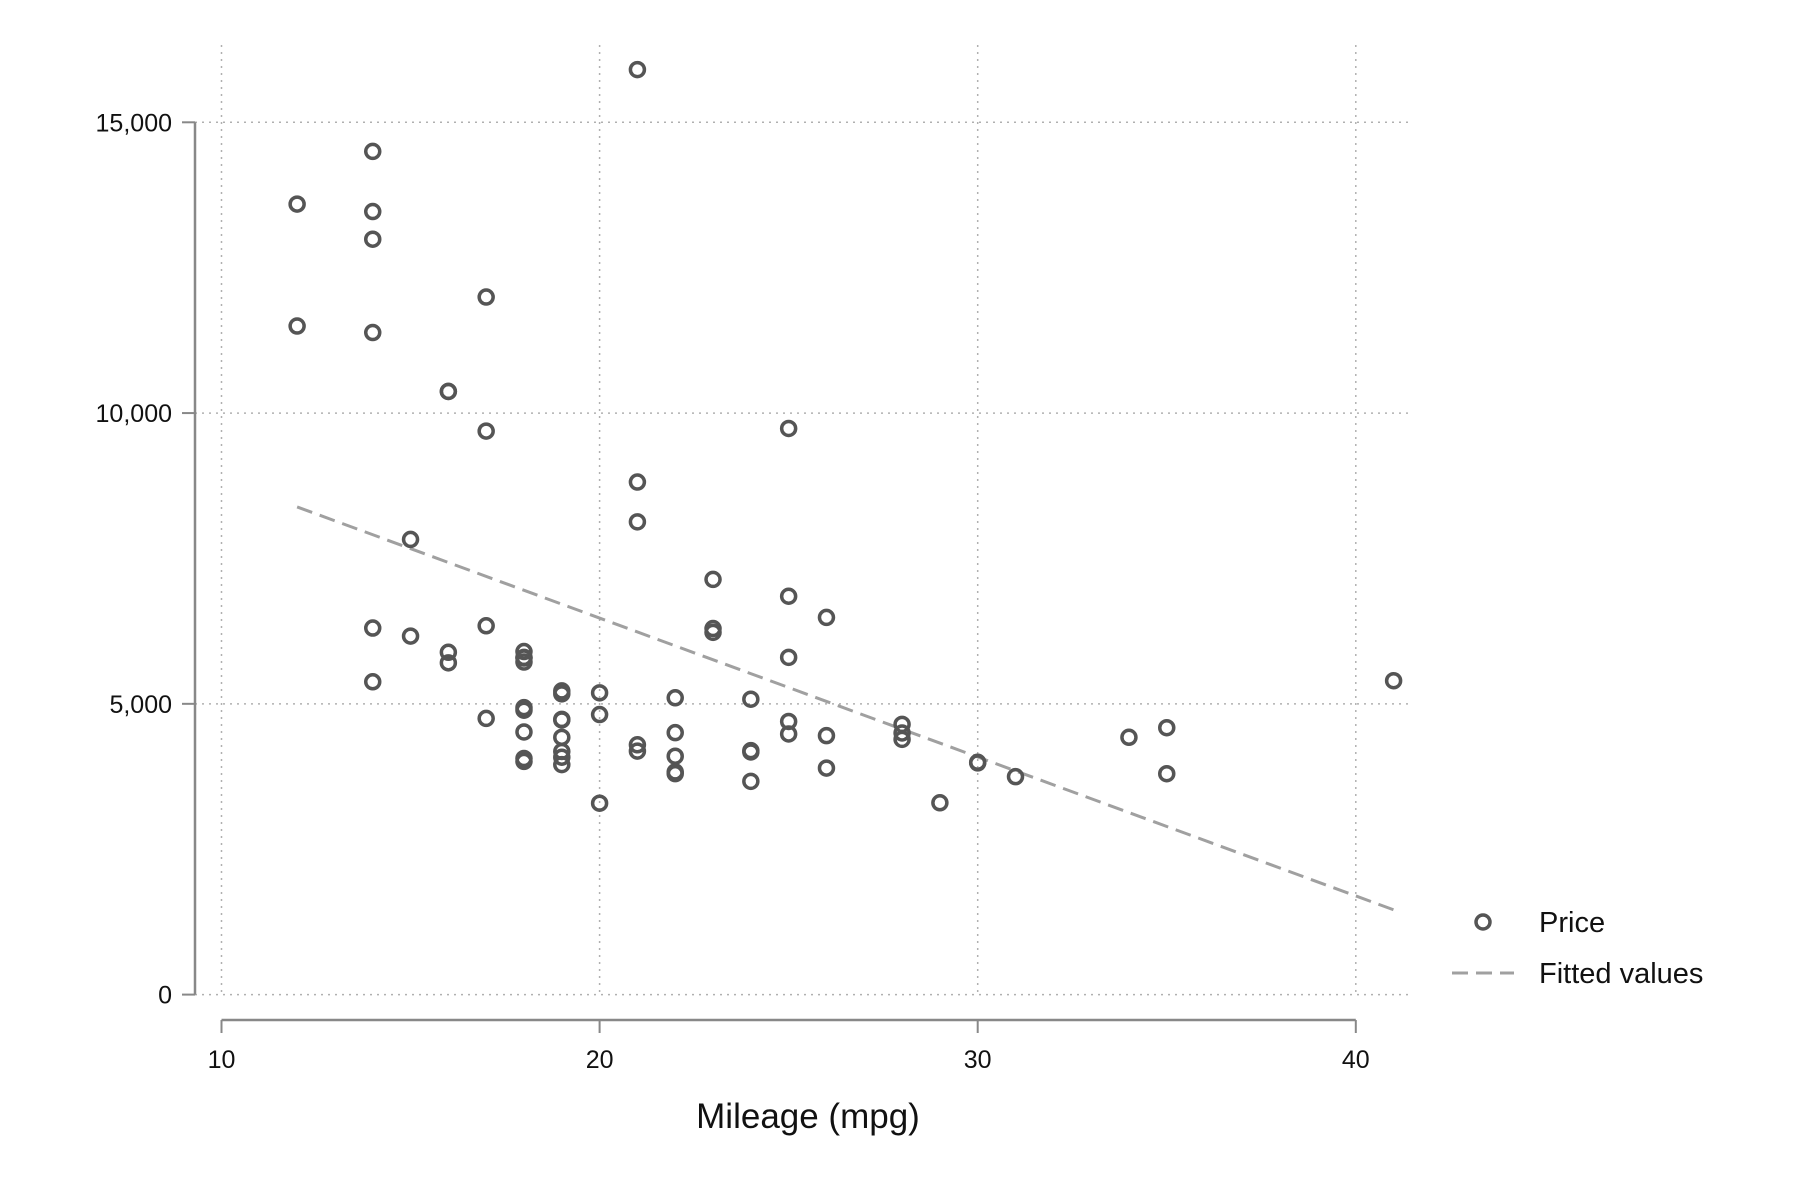 The image size is (1800, 1200). What do you see at coordinates (1577, 948) in the screenshot?
I see `legend: Price Fitted values` at bounding box center [1577, 948].